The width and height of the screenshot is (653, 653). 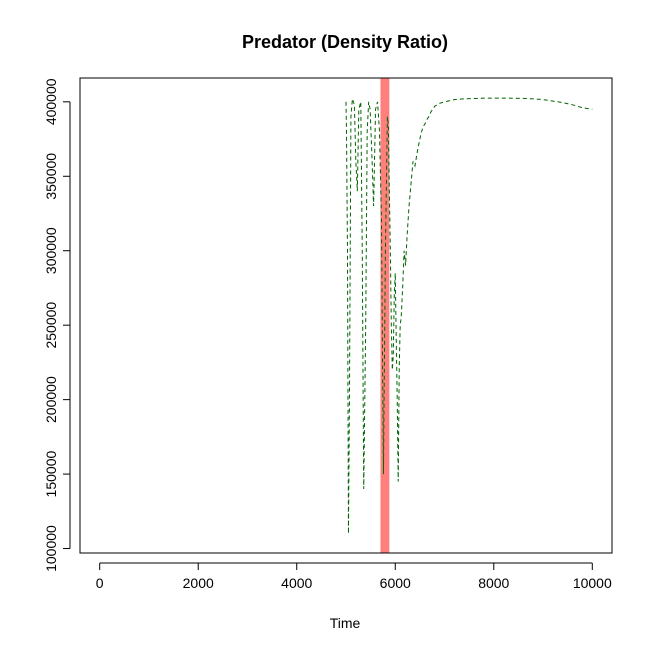 What do you see at coordinates (51, 176) in the screenshot?
I see `y-tick-label: 350000` at bounding box center [51, 176].